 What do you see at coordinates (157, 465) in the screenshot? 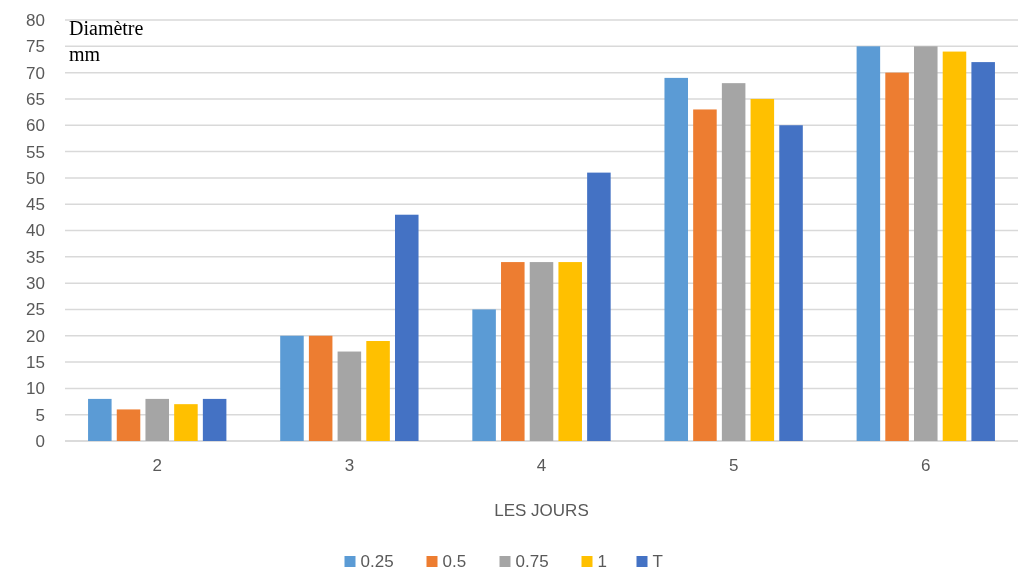
I see `x-tick-label: 2` at bounding box center [157, 465].